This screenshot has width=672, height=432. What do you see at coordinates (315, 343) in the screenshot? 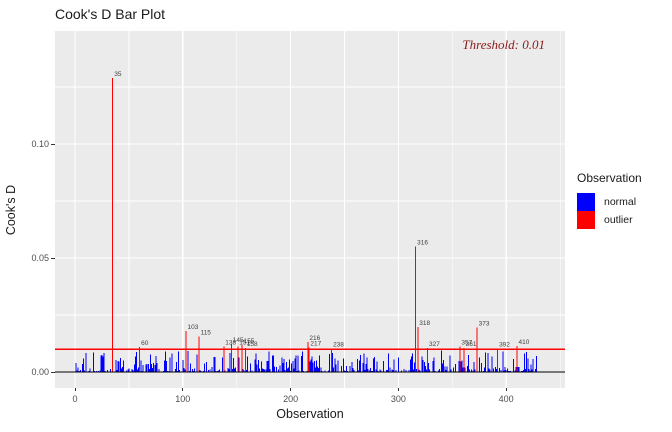
I see `outlier-label: 217` at bounding box center [315, 343].